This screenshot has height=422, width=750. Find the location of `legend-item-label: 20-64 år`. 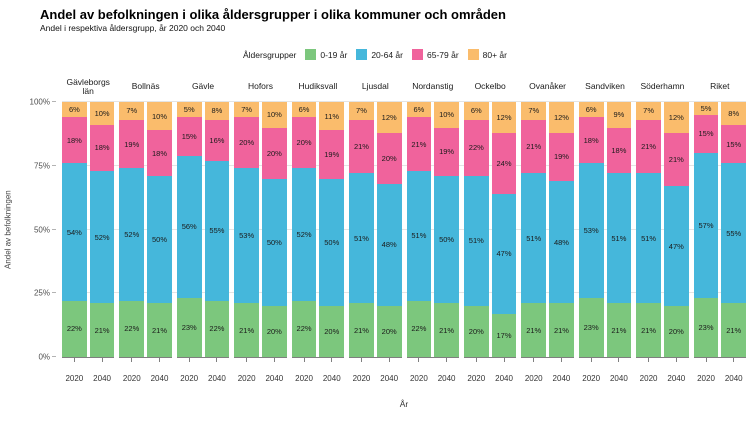

legend-item-label: 20-64 år is located at coordinates (387, 54).